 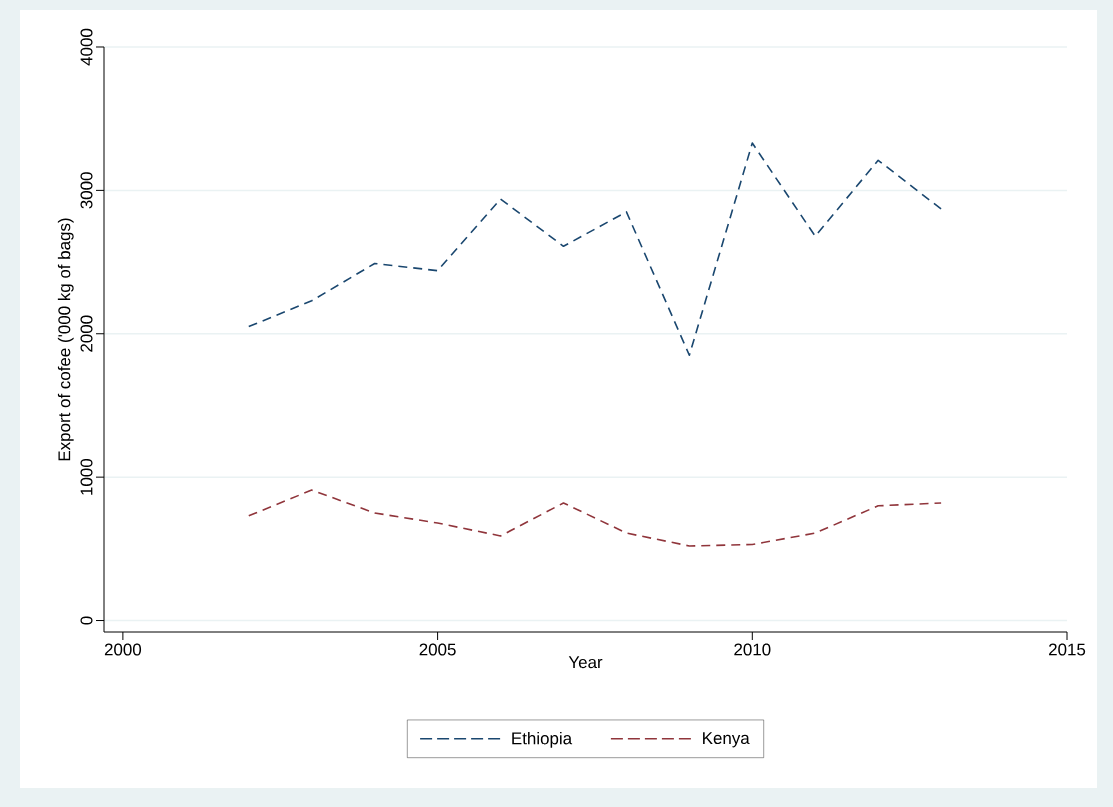 What do you see at coordinates (86, 47) in the screenshot?
I see `y-tick-label: 4000` at bounding box center [86, 47].